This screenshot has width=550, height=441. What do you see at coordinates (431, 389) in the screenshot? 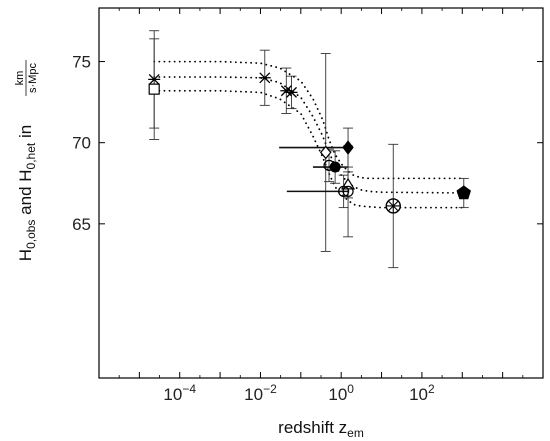
I see `x-tick-exponent: 2` at bounding box center [431, 389].